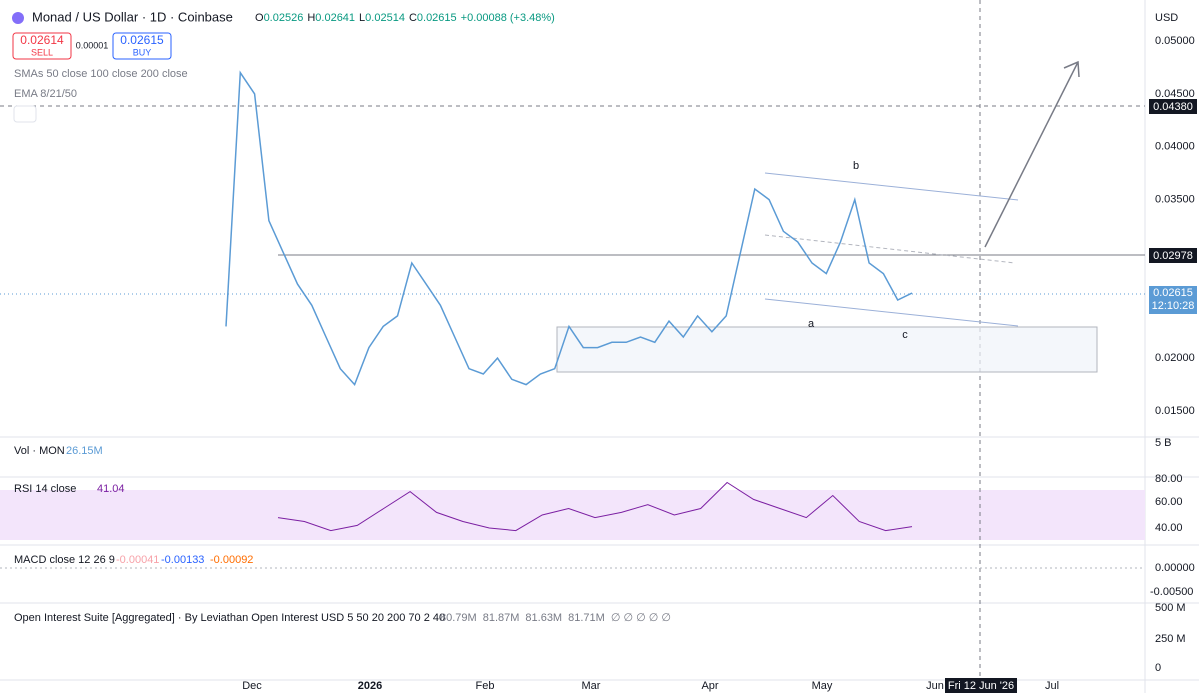 Image resolution: width=1199 pixels, height=693 pixels. What do you see at coordinates (1175, 568) in the screenshot?
I see `macd-tick: 0.00000` at bounding box center [1175, 568].